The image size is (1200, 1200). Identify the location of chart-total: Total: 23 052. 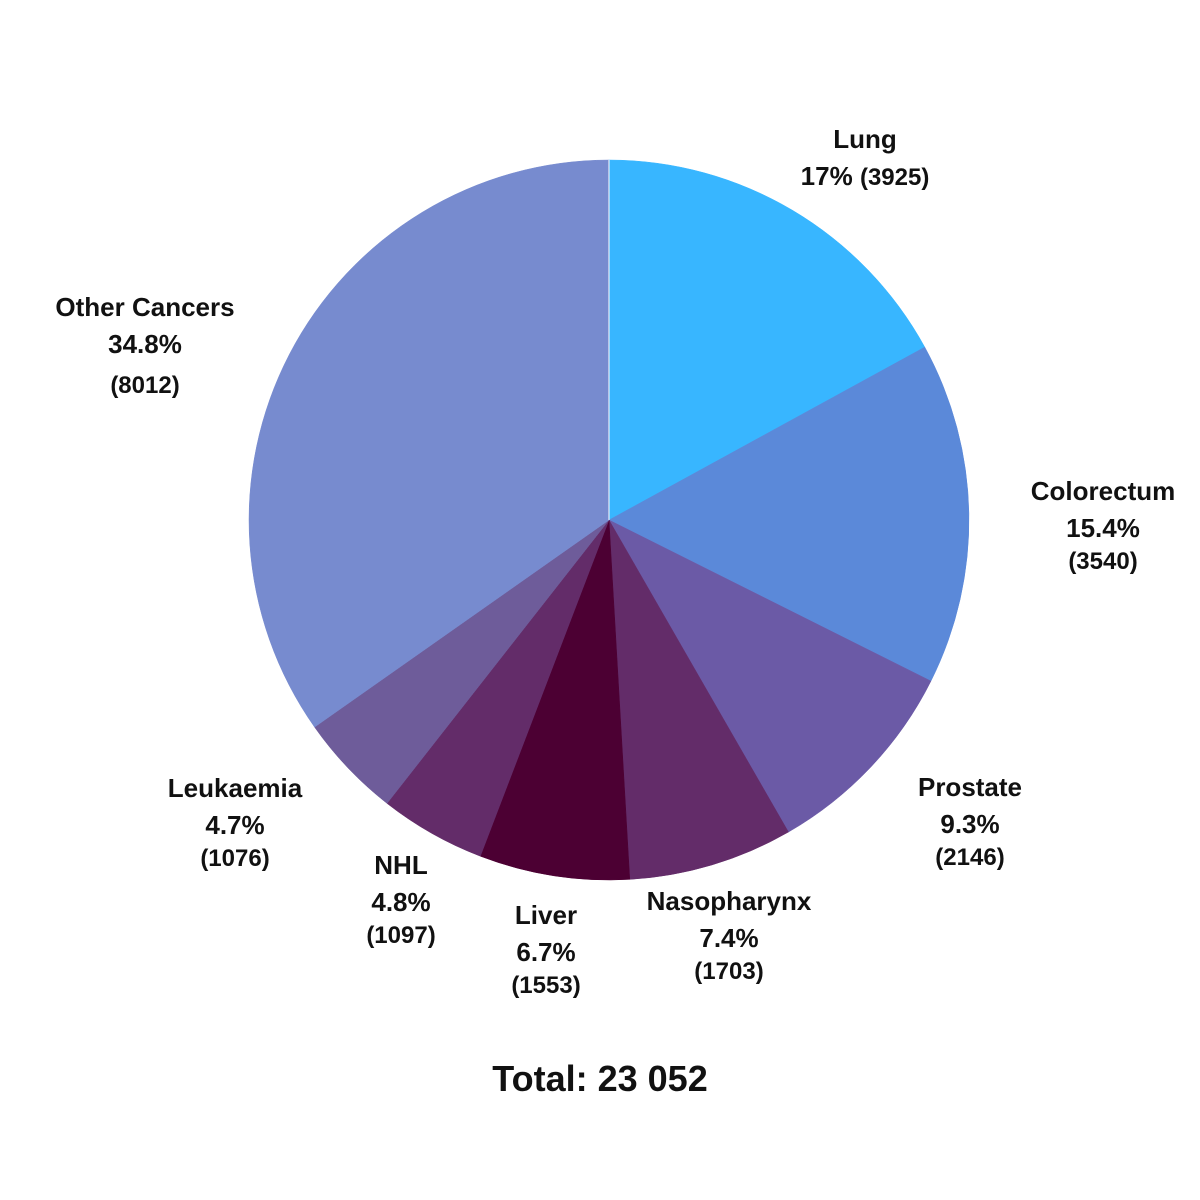
(600, 1078).